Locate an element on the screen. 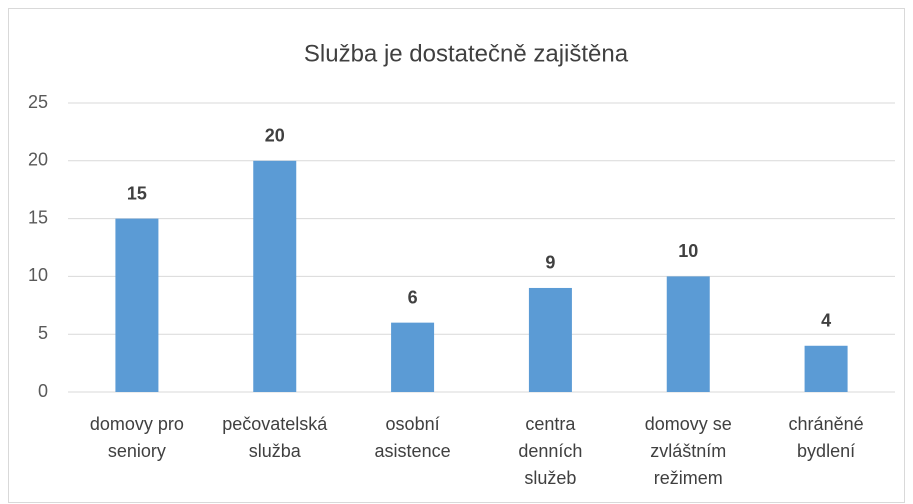 The width and height of the screenshot is (913, 504). value-label: 4 is located at coordinates (826, 321).